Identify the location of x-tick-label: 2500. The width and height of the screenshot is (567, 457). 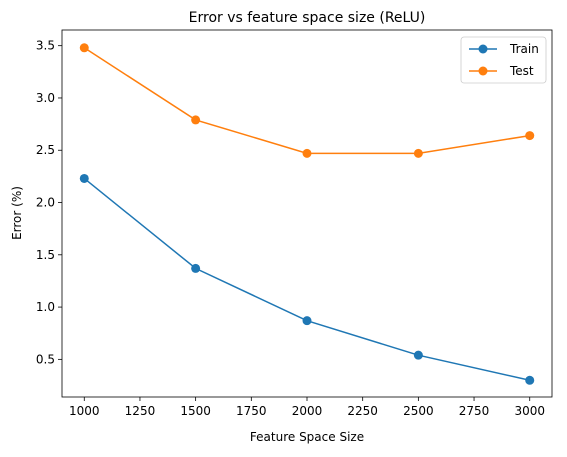
(418, 411).